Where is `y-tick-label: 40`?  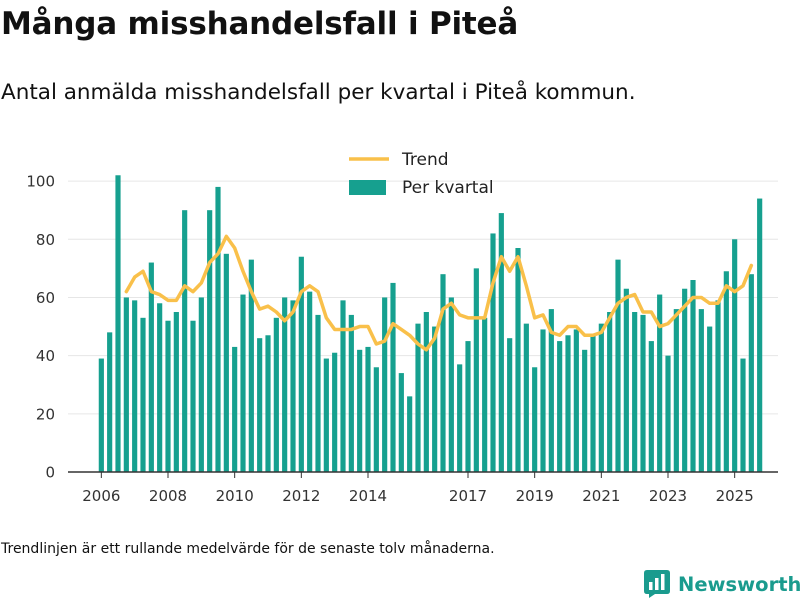 y-tick-label: 40 is located at coordinates (45, 356).